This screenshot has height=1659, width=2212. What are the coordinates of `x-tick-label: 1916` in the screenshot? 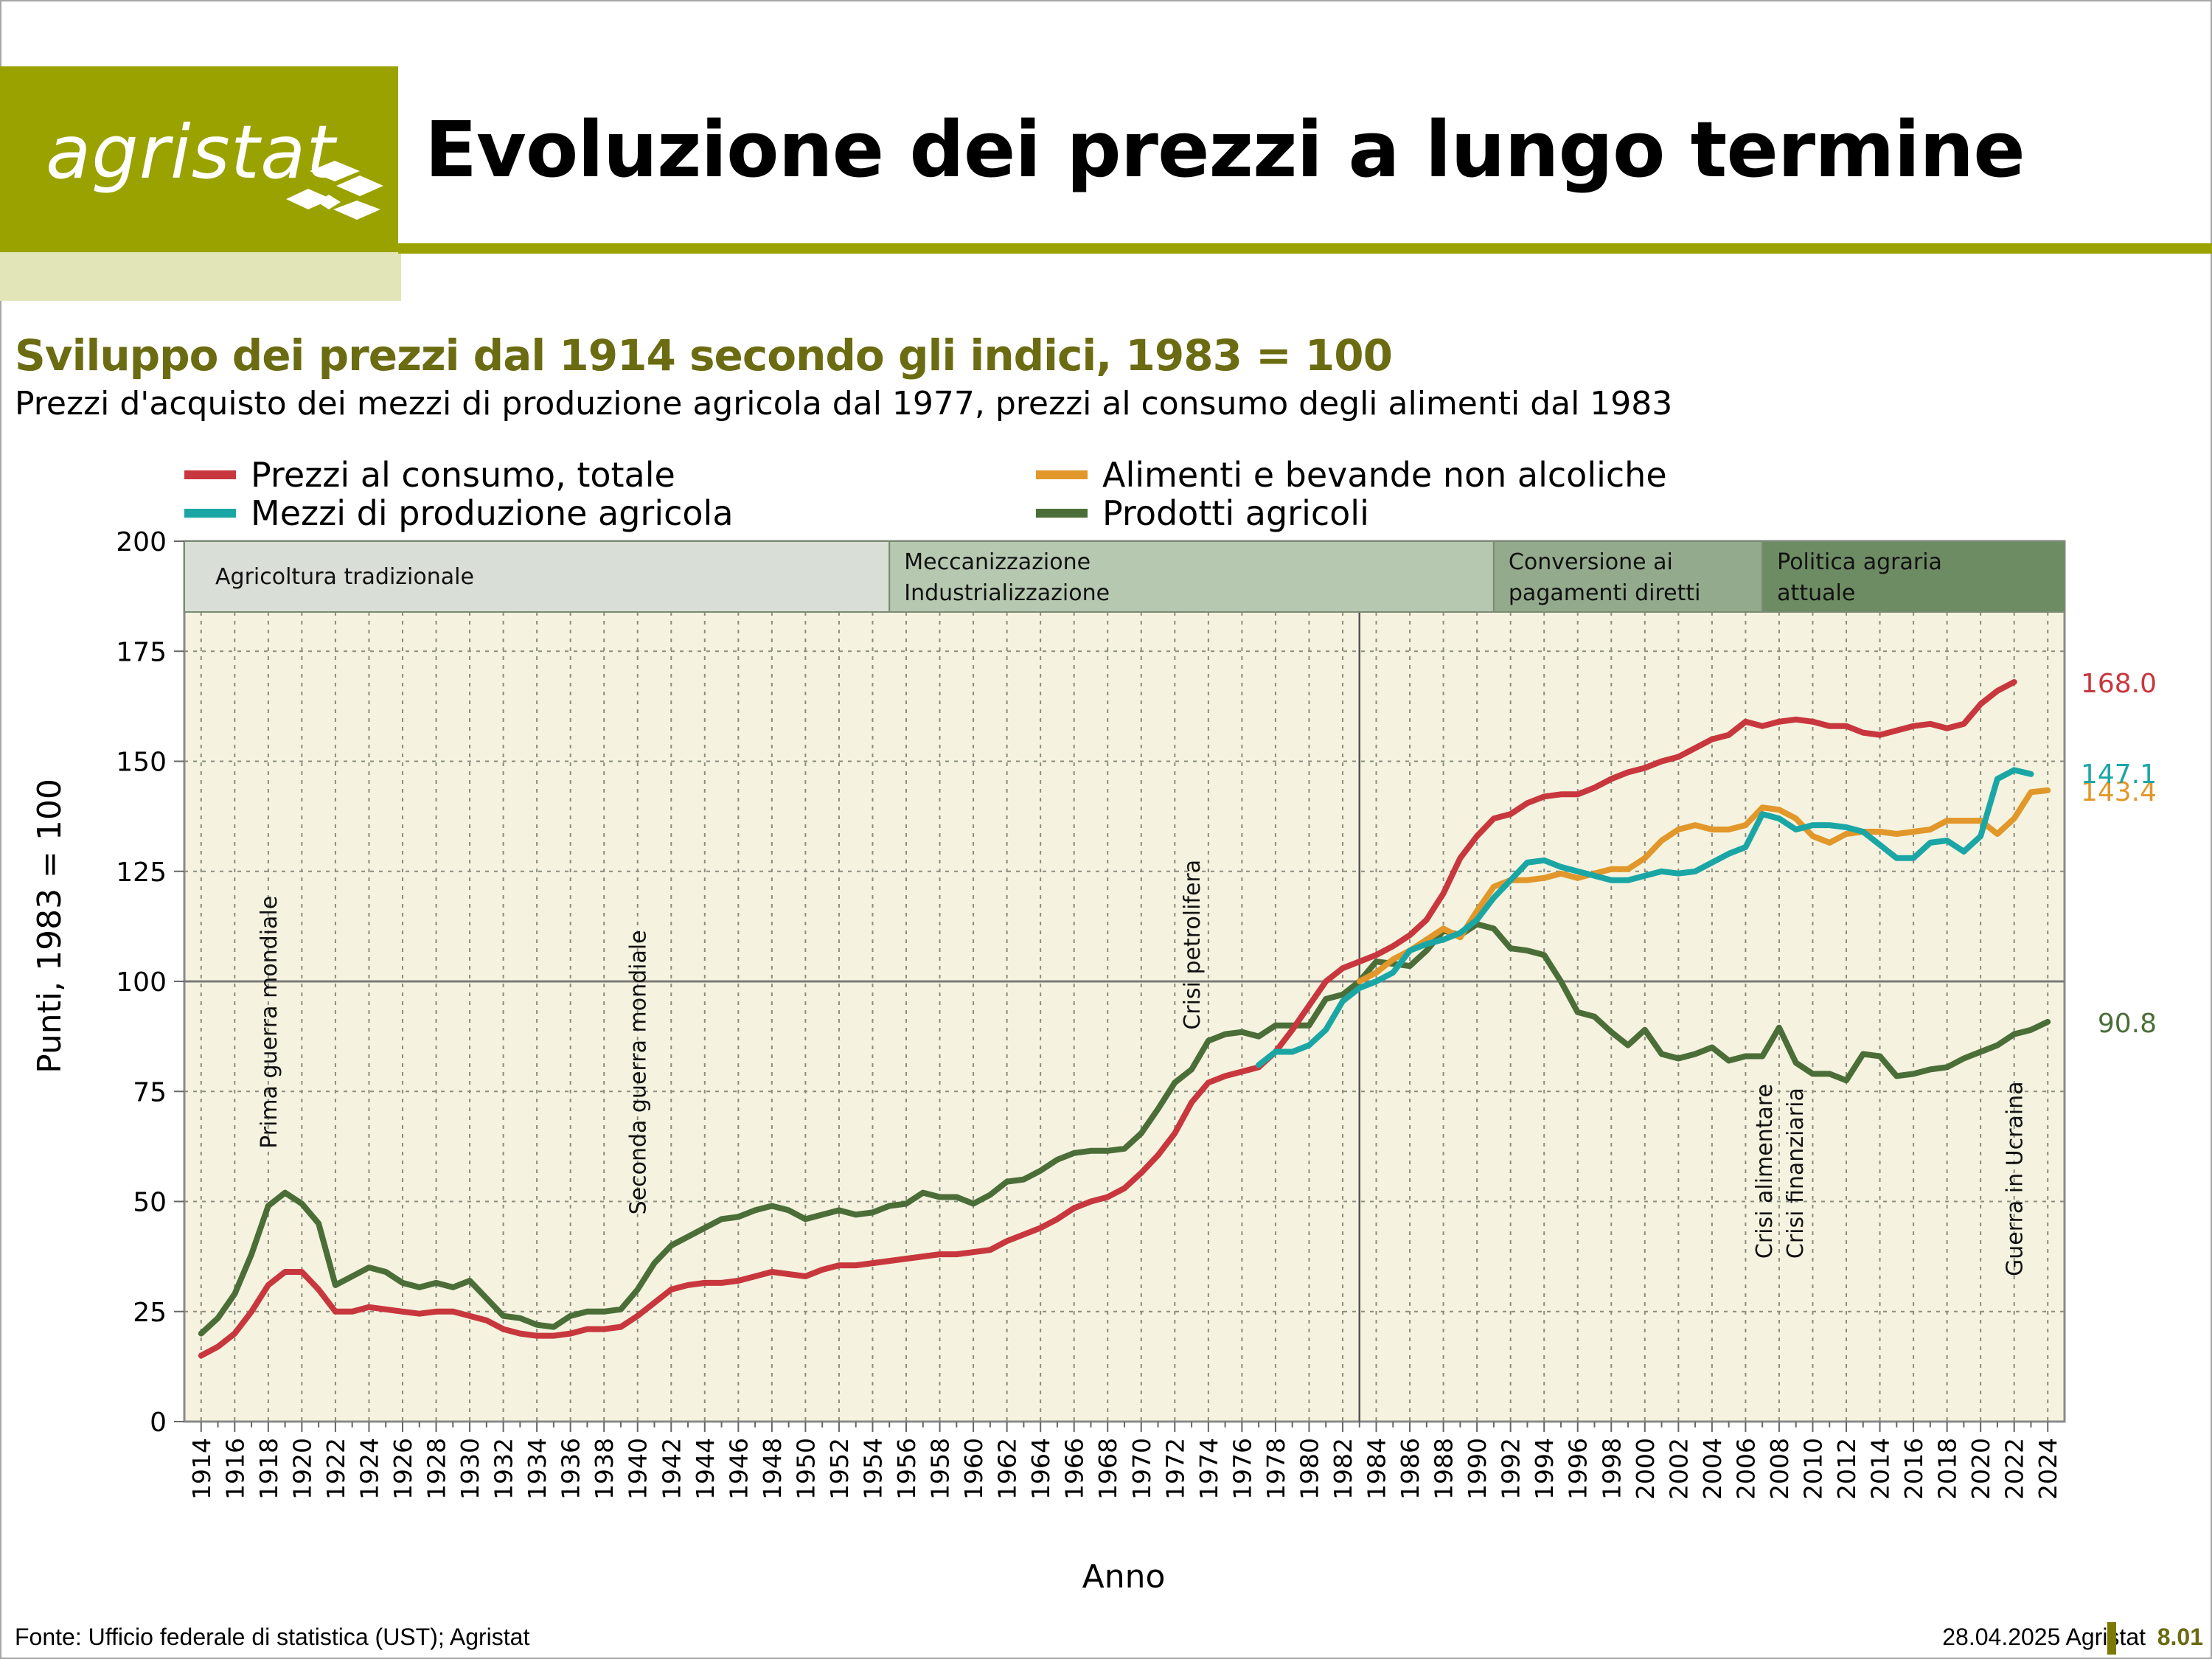 It's located at (234, 1469).